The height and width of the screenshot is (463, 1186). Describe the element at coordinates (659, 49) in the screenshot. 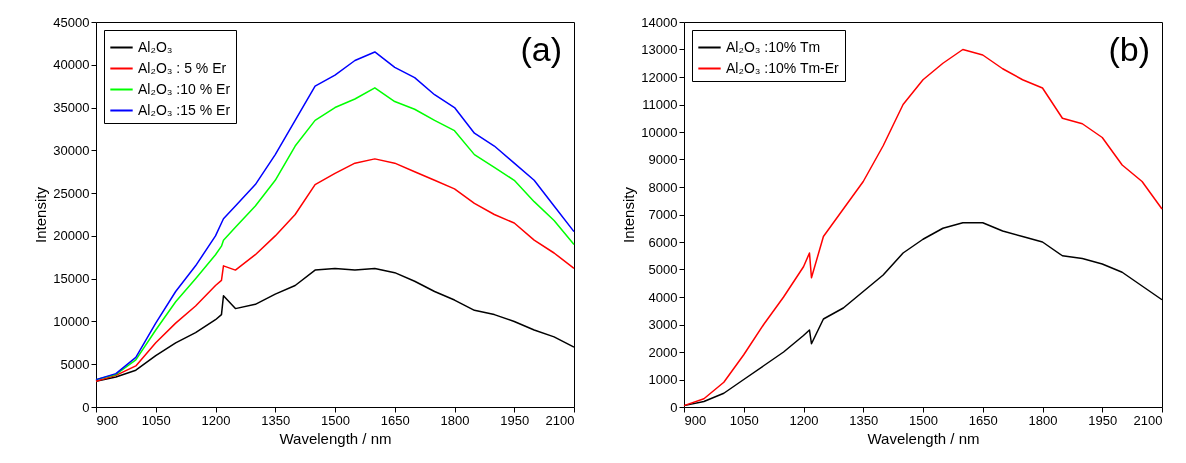

I see `y-tick-label: 13000` at that location.